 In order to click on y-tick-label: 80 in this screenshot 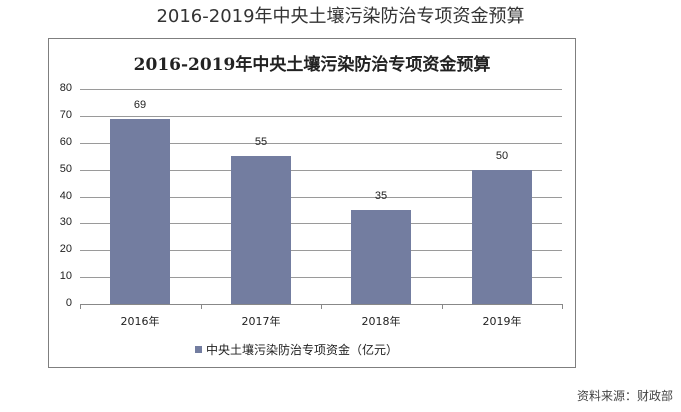, I will do `click(65, 88)`.